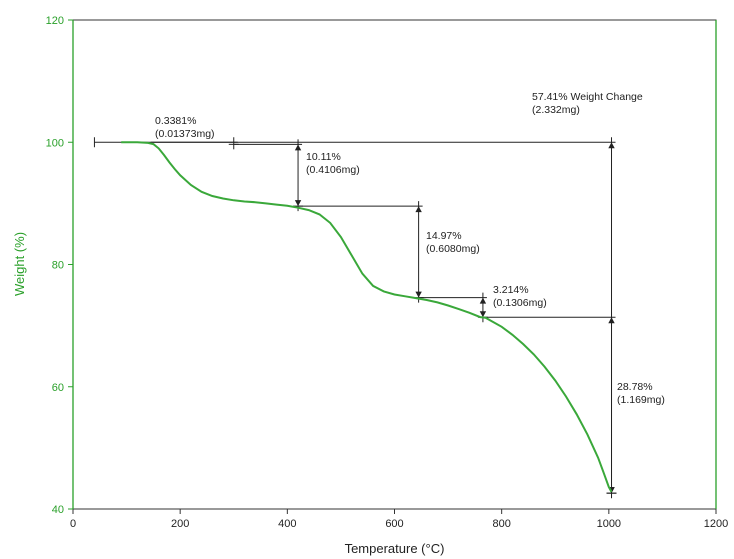 The width and height of the screenshot is (734, 559). What do you see at coordinates (185, 134) in the screenshot?
I see `annotation-mass: (0.01373mg)` at bounding box center [185, 134].